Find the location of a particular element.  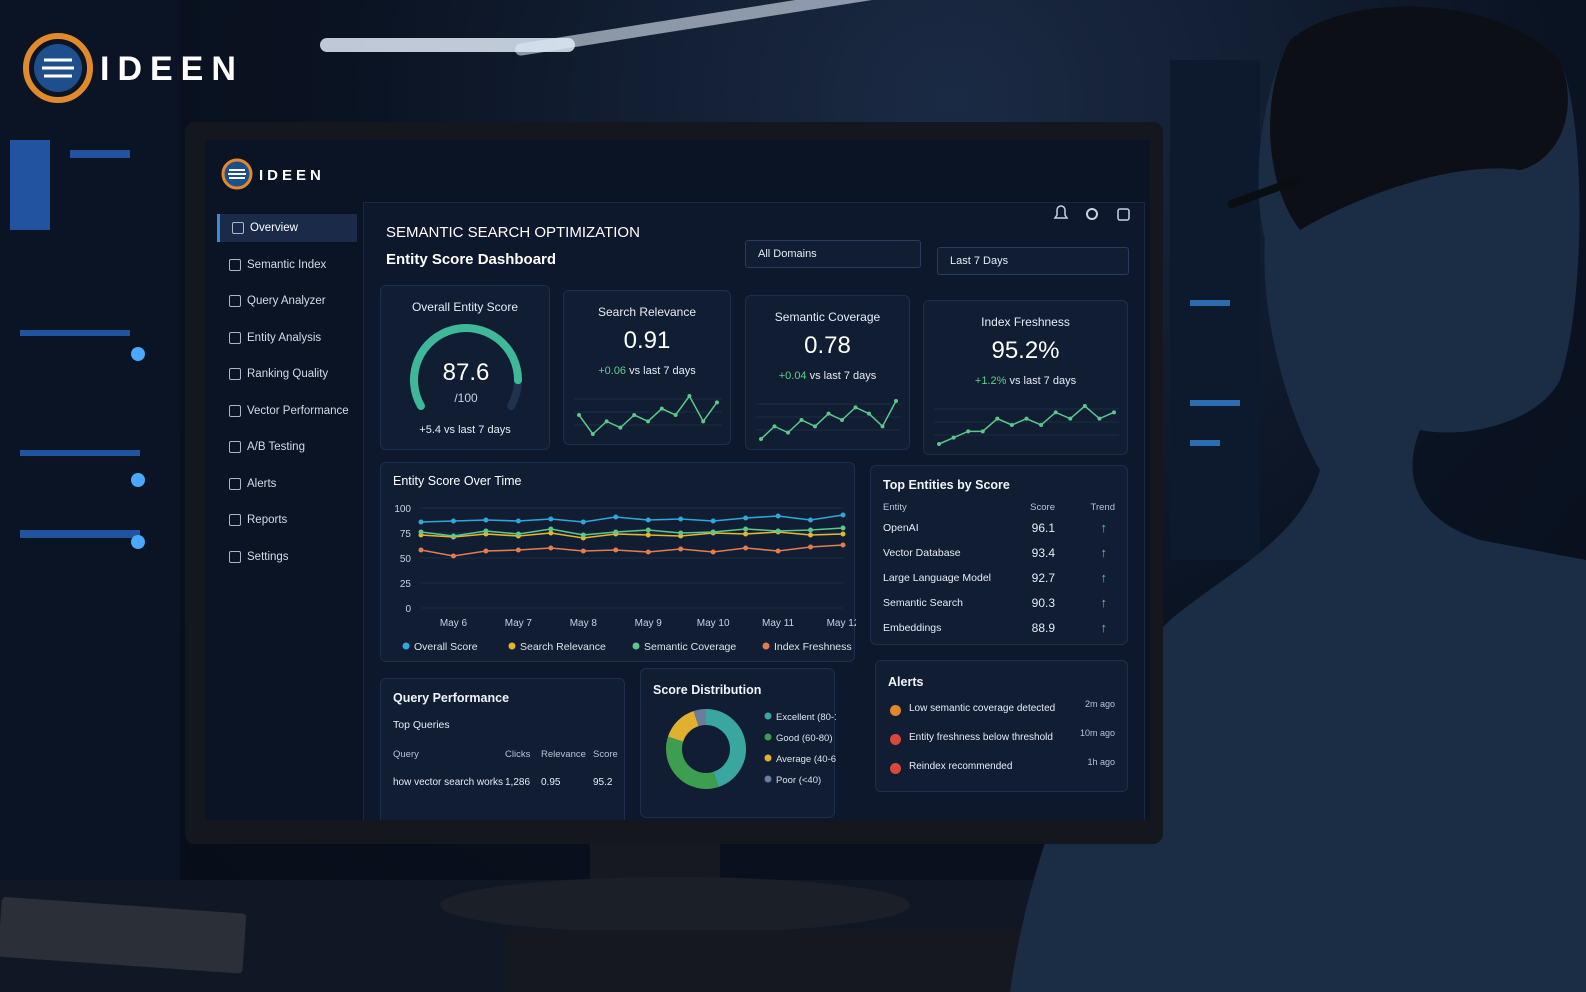

sidebar-item: Semantic Index is located at coordinates (287, 265).